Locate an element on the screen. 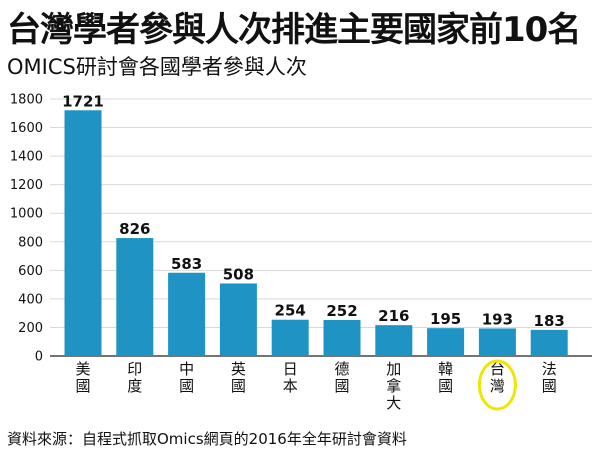  y-tick-label: 400 is located at coordinates (30, 299).